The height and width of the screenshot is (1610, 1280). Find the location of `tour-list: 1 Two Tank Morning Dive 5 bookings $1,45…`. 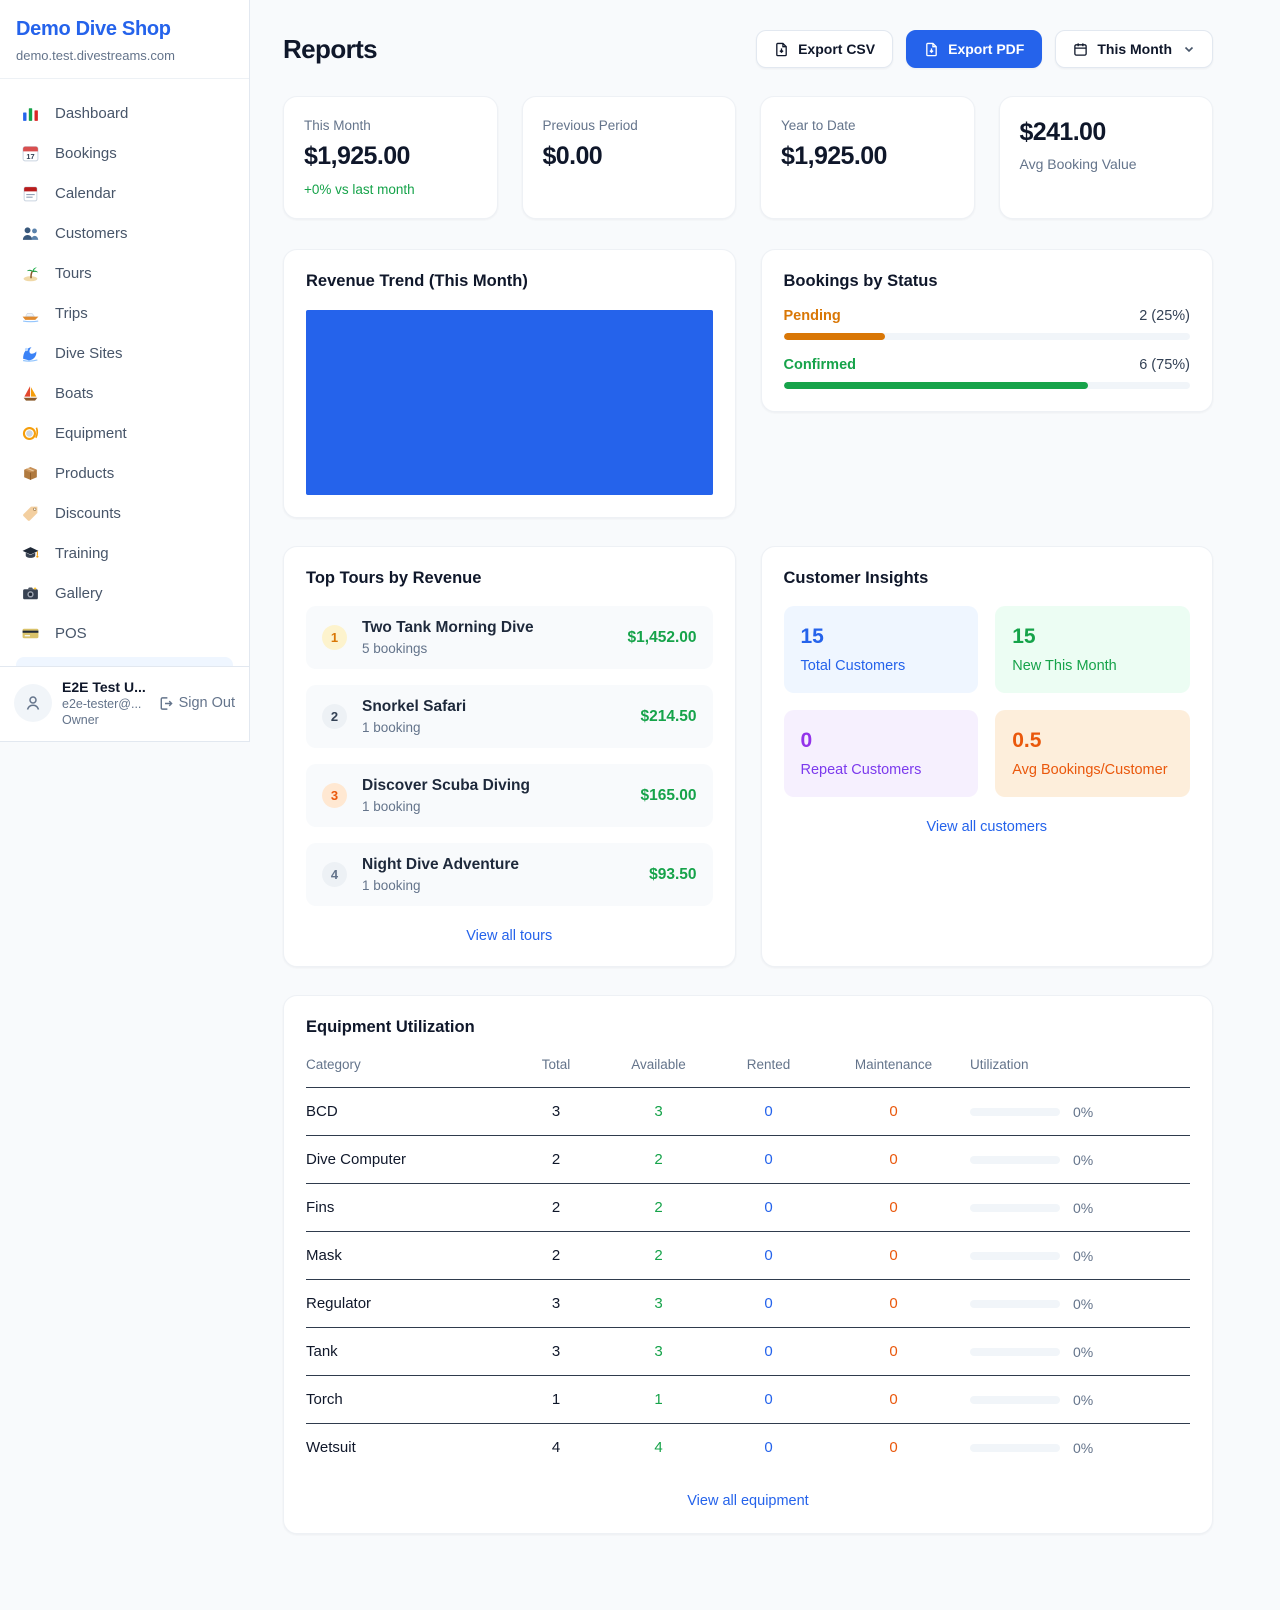

tour-list: 1 Two Tank Morning Dive 5 bookings $1,45… is located at coordinates (509, 756).